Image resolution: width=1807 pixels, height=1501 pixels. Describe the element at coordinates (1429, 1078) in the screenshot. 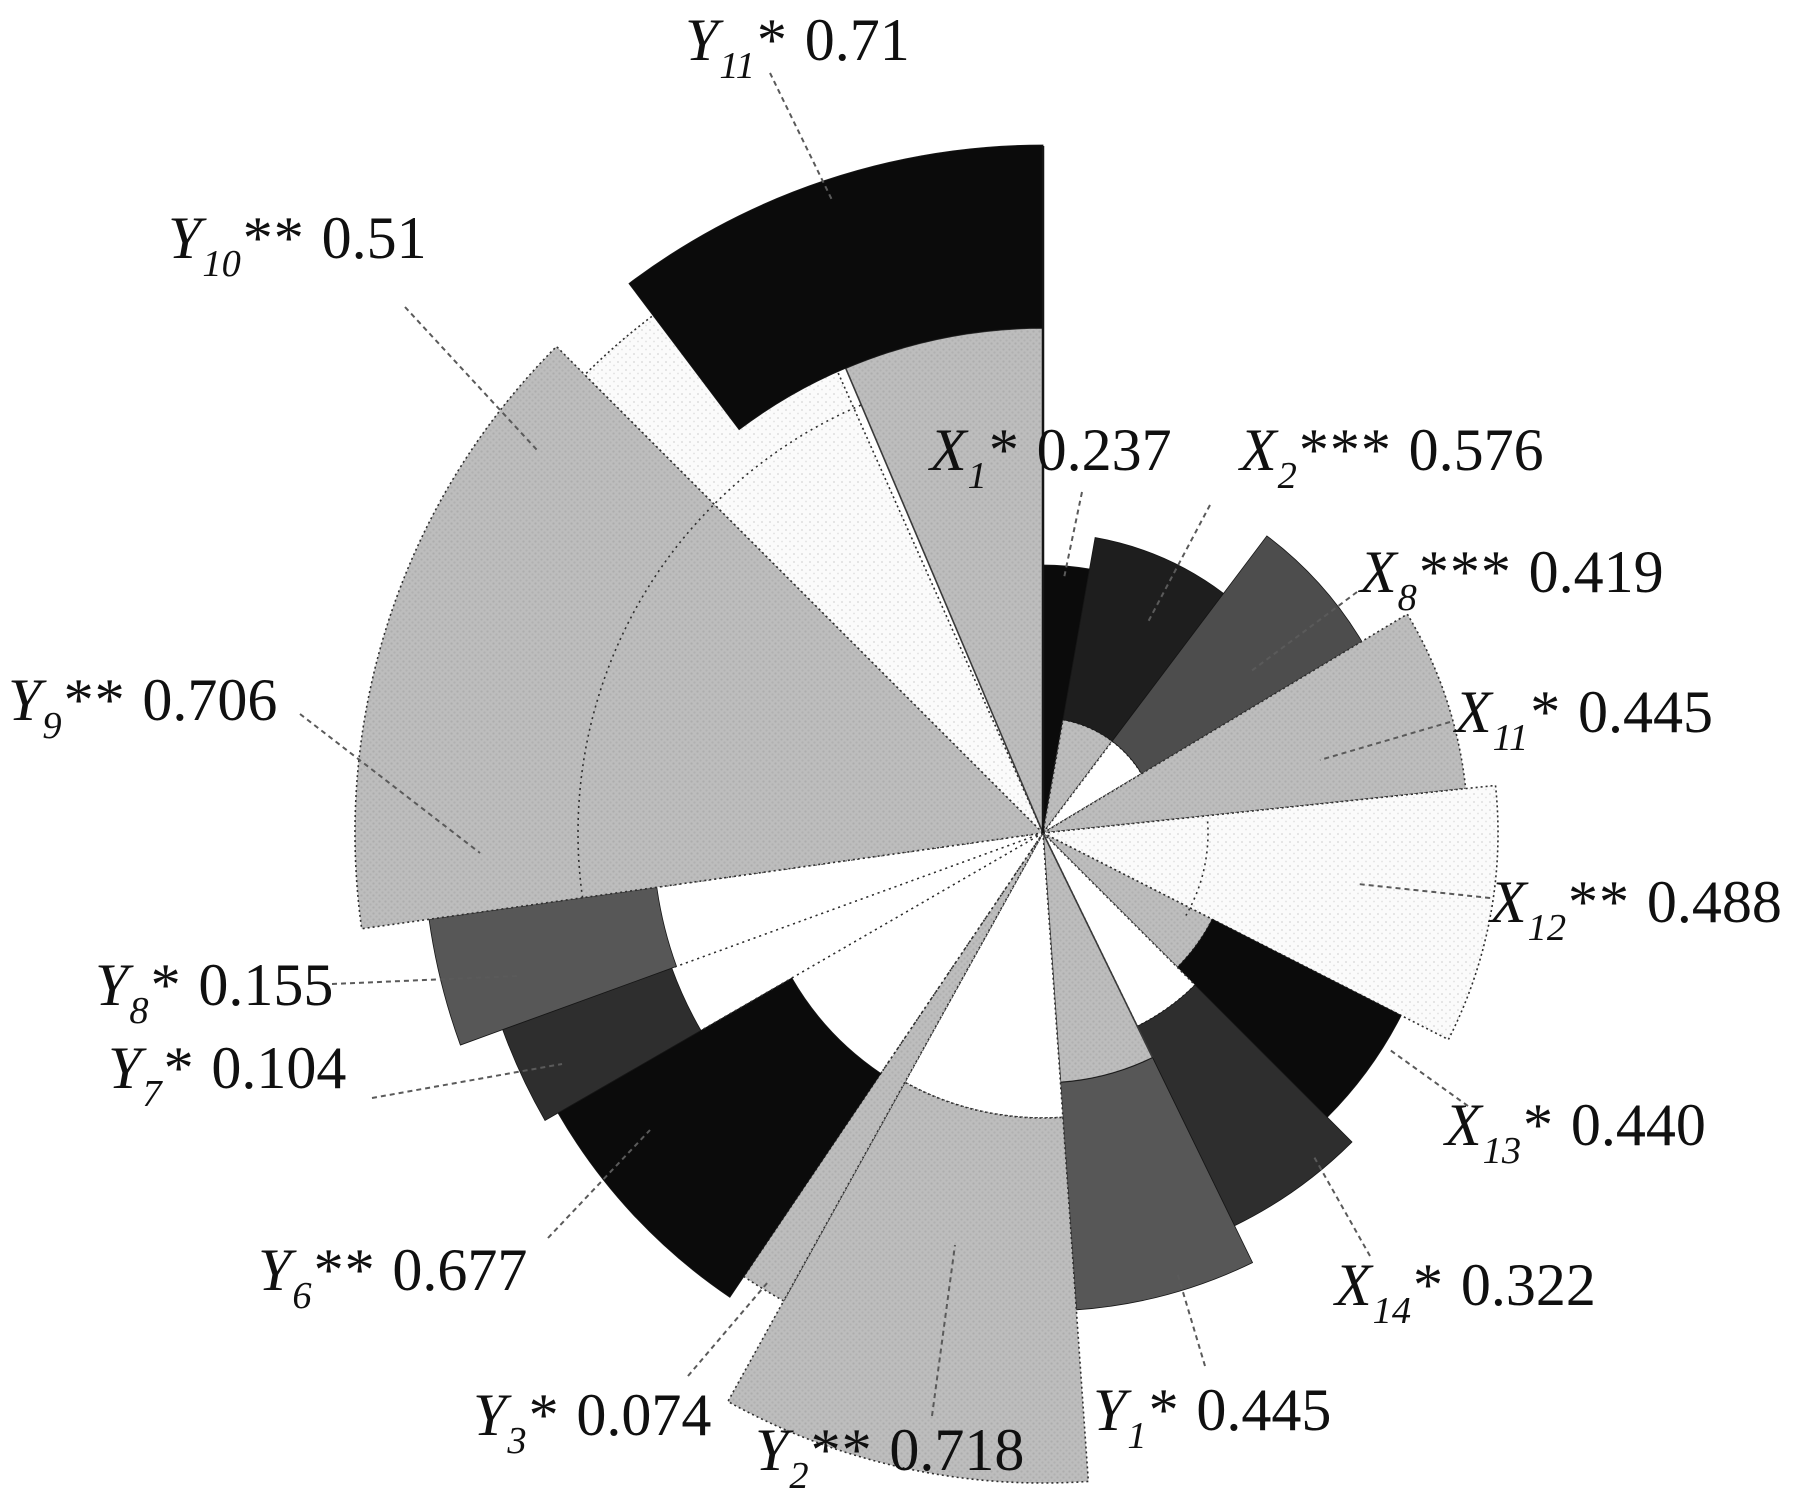

I see `leader-line-X13` at that location.